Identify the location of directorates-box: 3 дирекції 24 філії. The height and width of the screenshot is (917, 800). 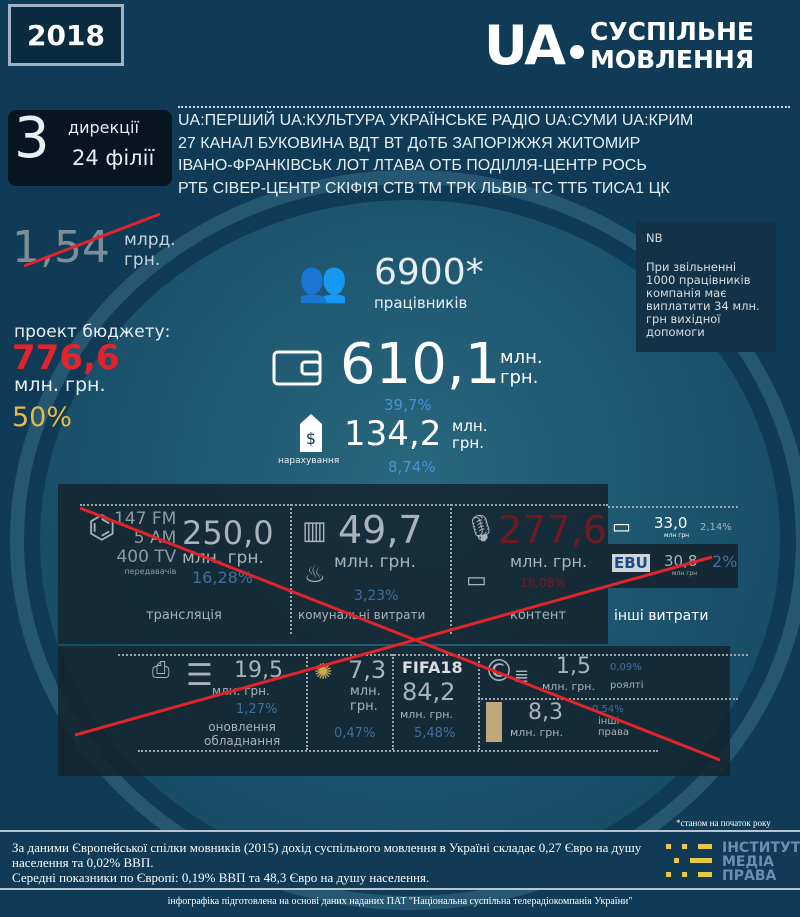
(90, 146).